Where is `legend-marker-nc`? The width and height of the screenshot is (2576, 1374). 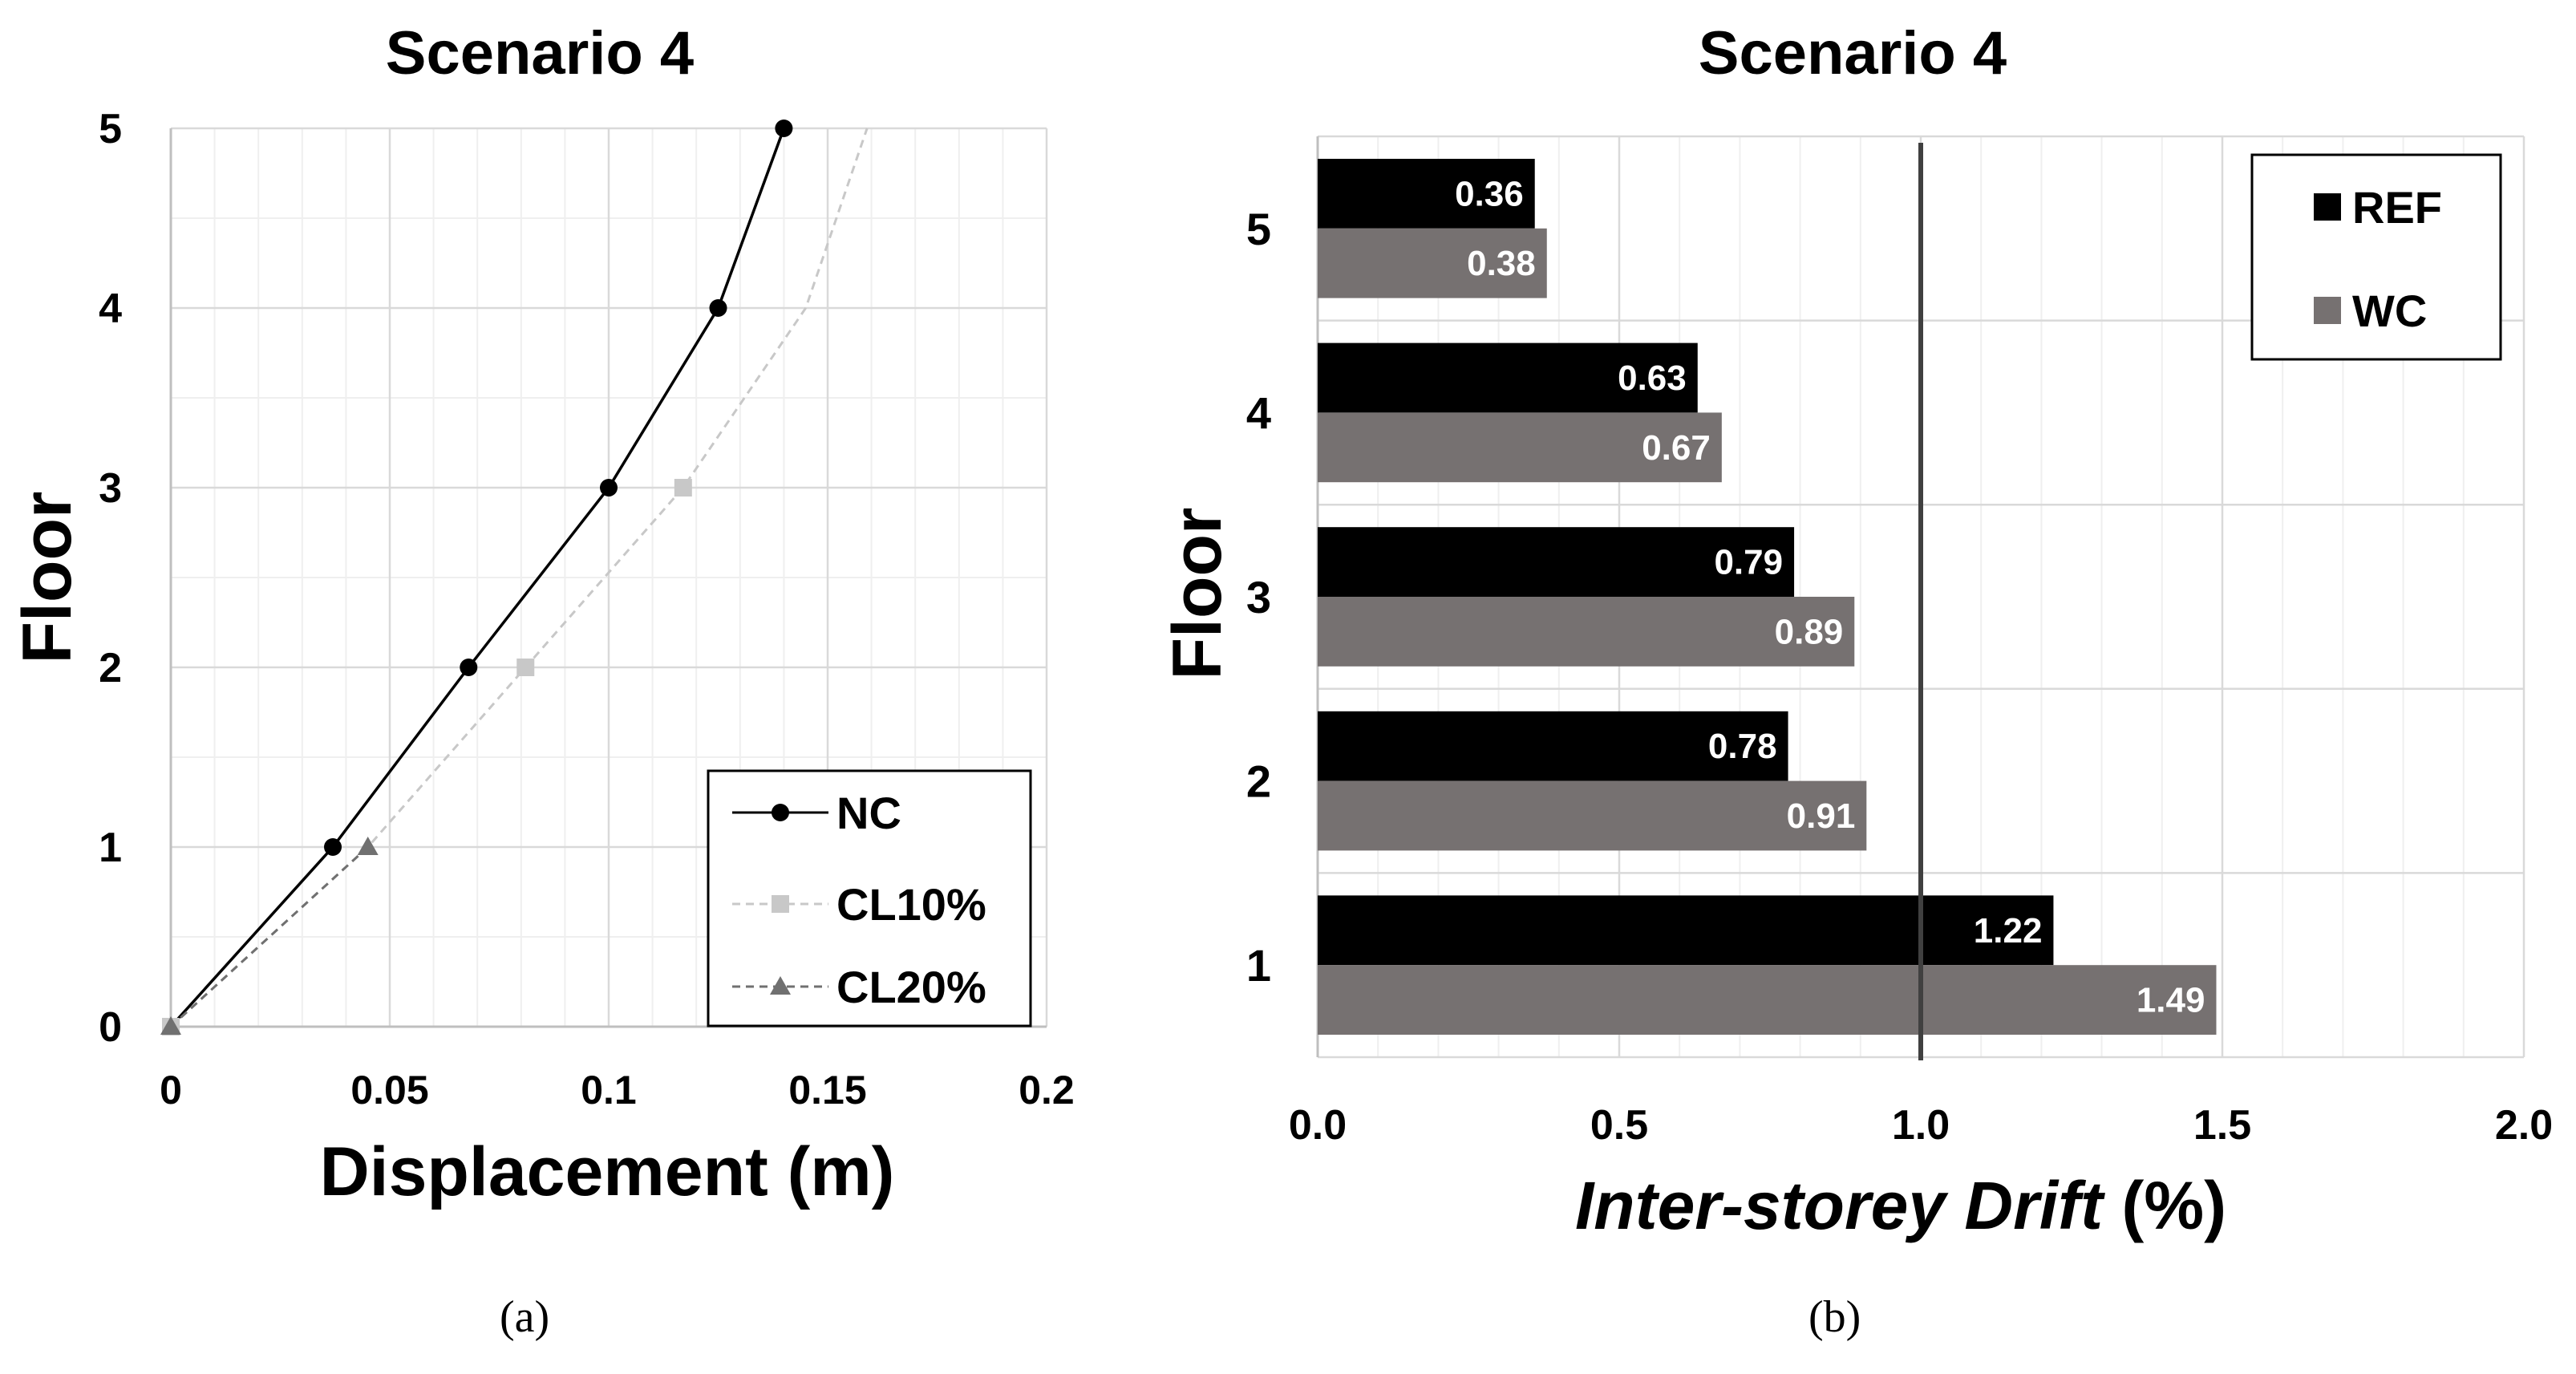
legend-marker-nc is located at coordinates (780, 813).